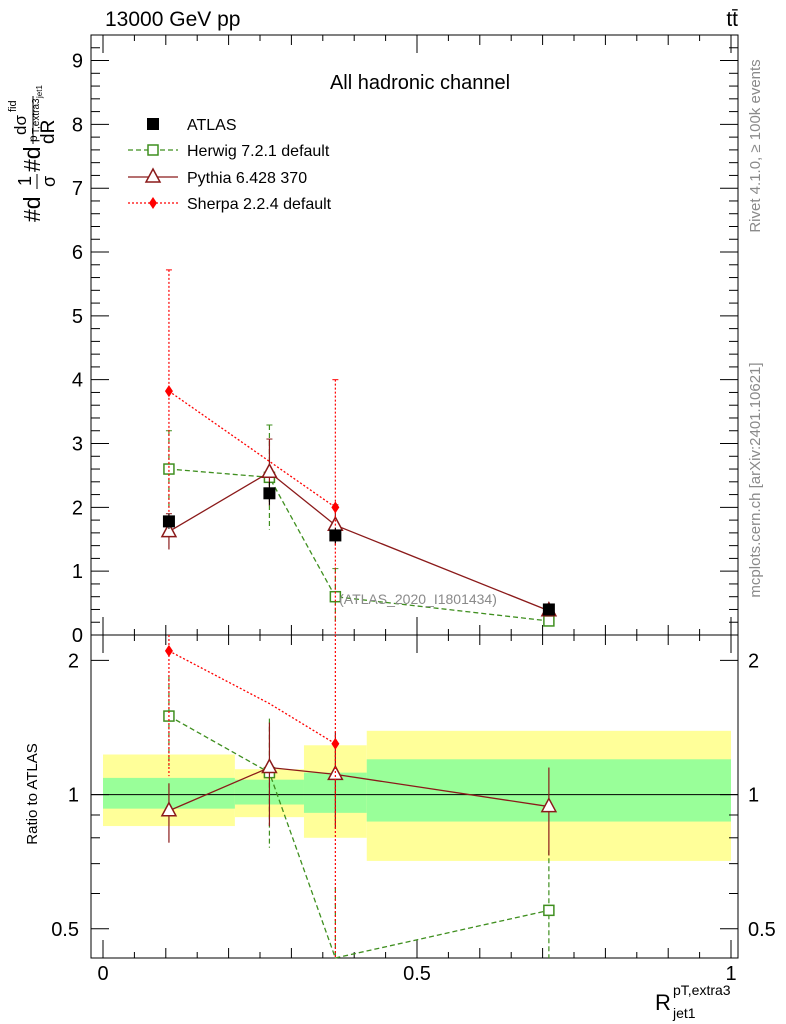  What do you see at coordinates (684, 1013) in the screenshot?
I see `xlabel-sub: jet1` at bounding box center [684, 1013].